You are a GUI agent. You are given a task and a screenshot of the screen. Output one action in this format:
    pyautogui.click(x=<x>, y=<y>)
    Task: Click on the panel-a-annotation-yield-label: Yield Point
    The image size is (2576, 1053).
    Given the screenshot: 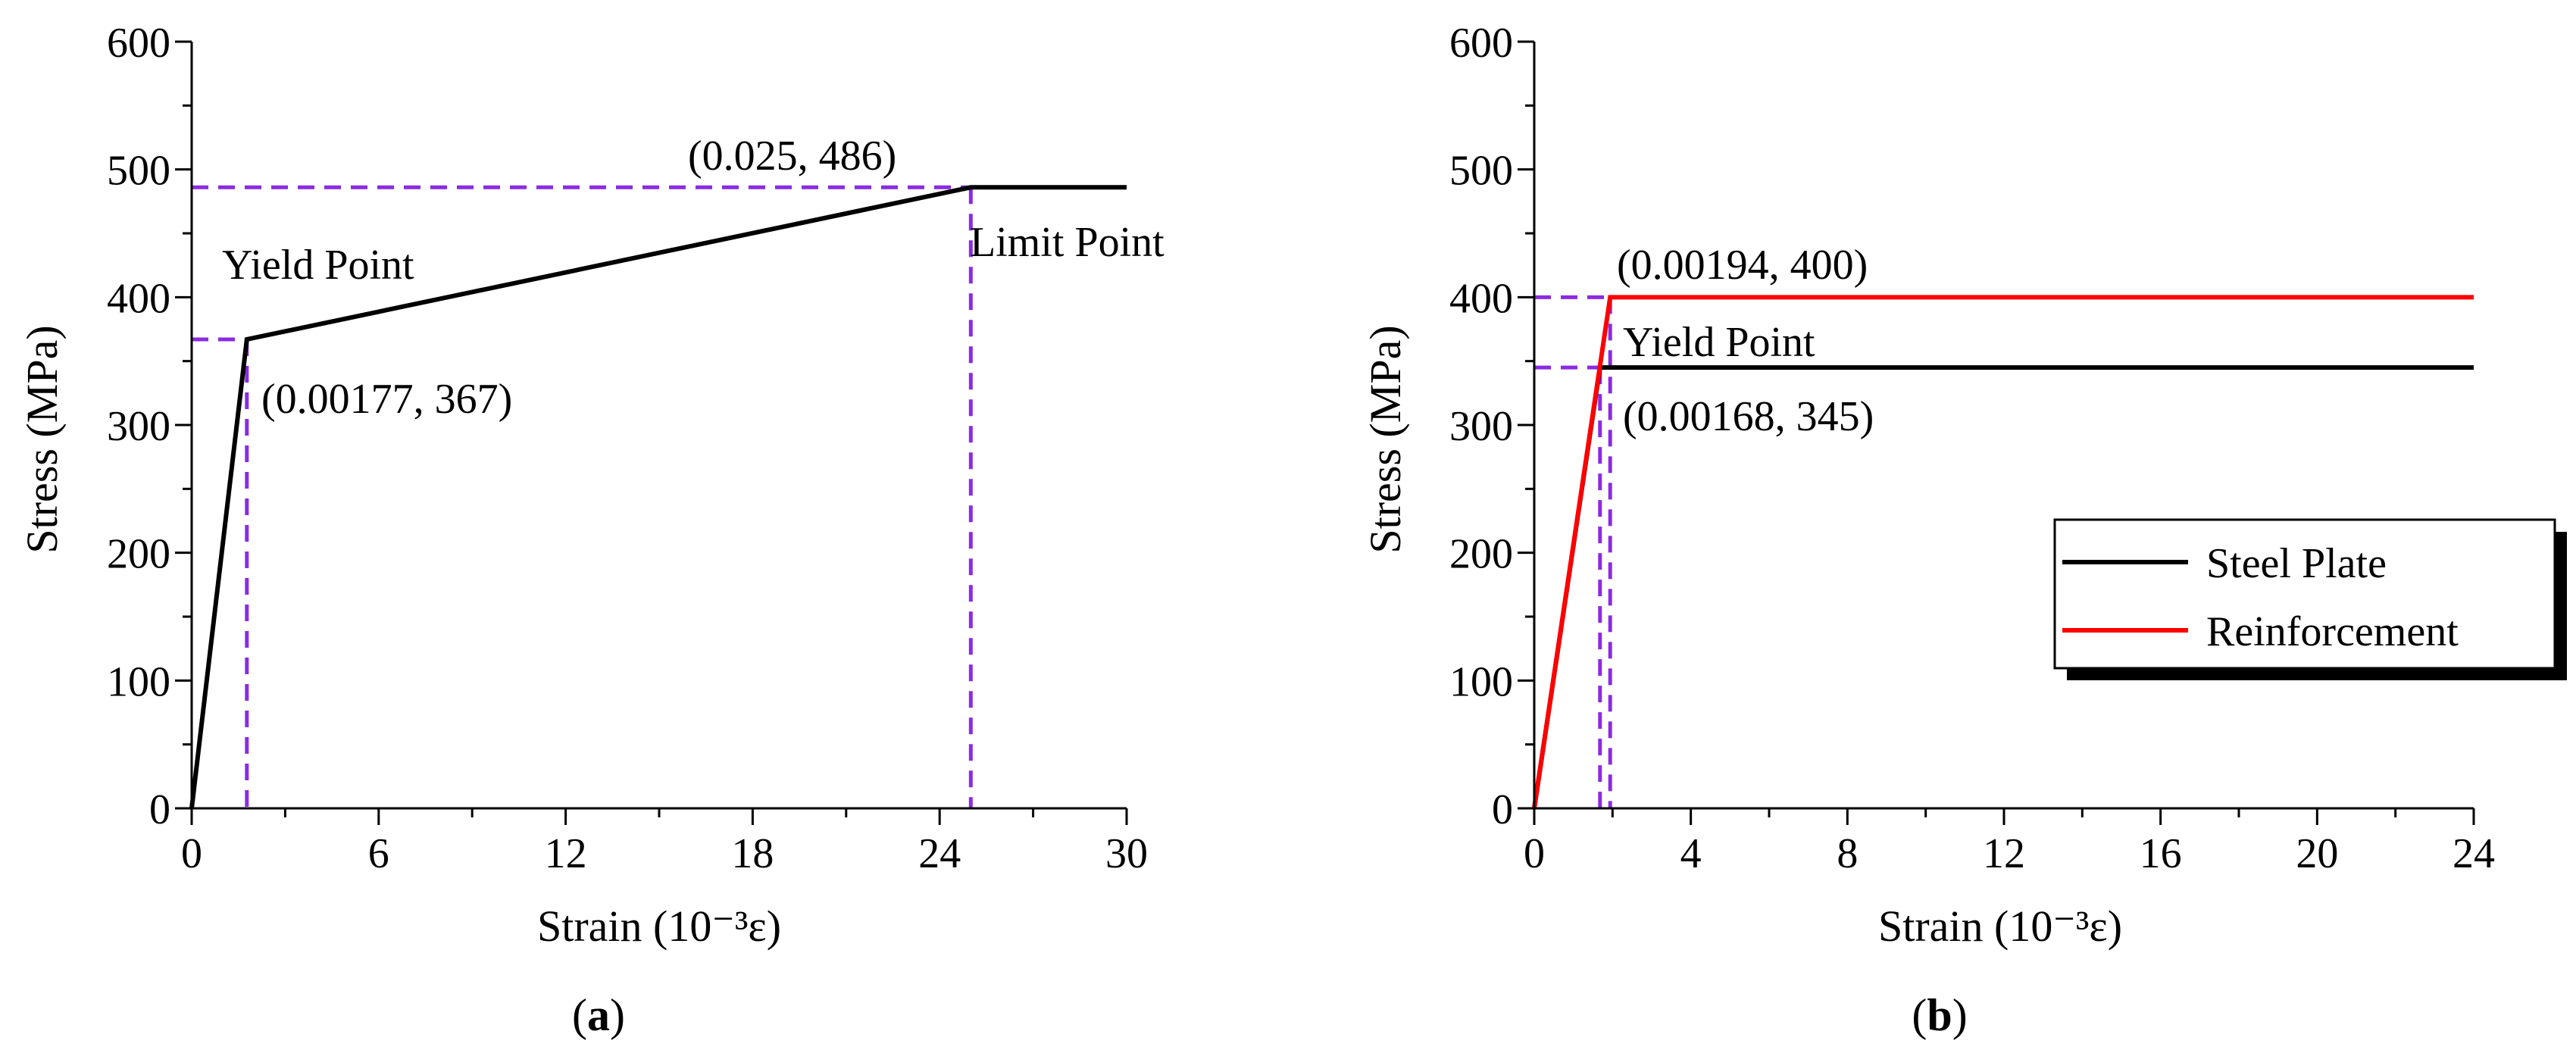 What is the action you would take?
    pyautogui.click(x=318, y=266)
    